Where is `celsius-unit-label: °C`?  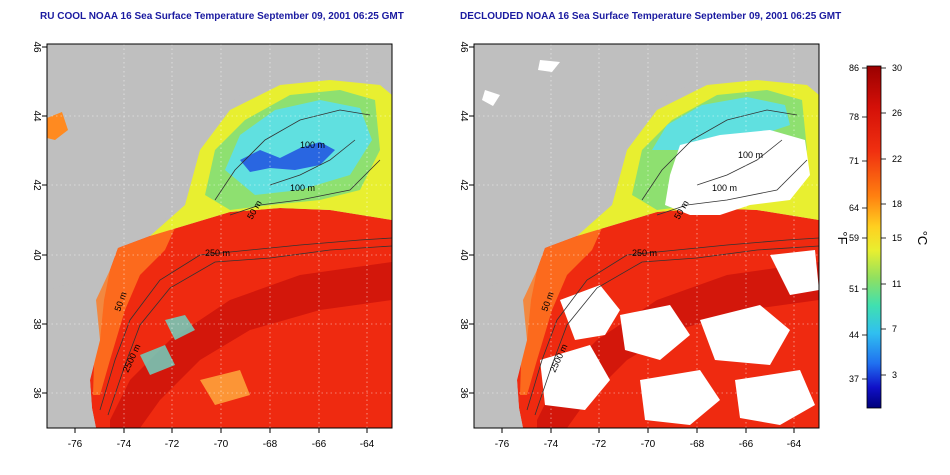
celsius-unit-label: °C is located at coordinates (922, 238).